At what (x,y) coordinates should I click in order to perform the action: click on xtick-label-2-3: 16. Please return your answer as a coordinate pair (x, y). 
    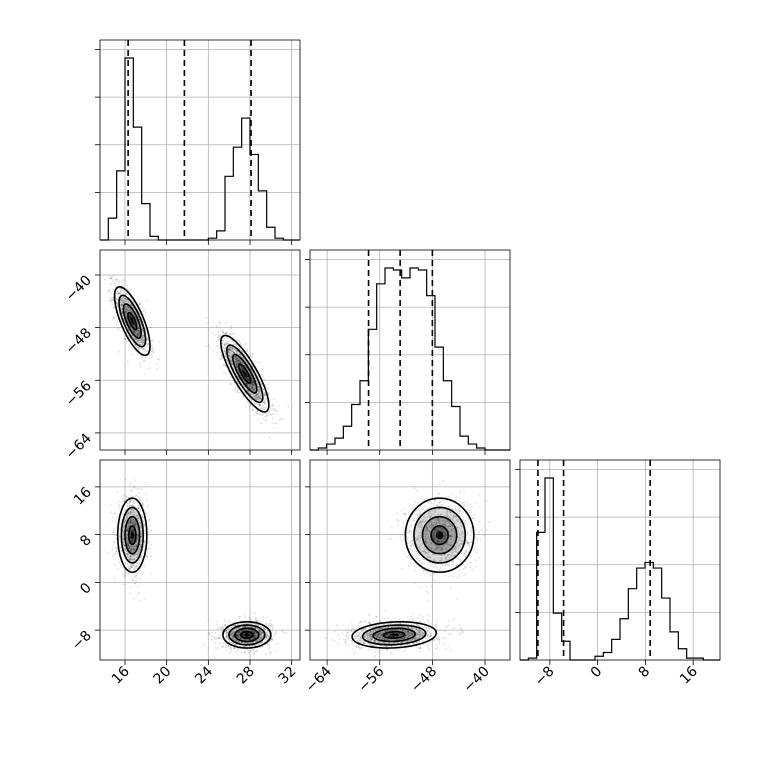
    Looking at the image, I should click on (689, 675).